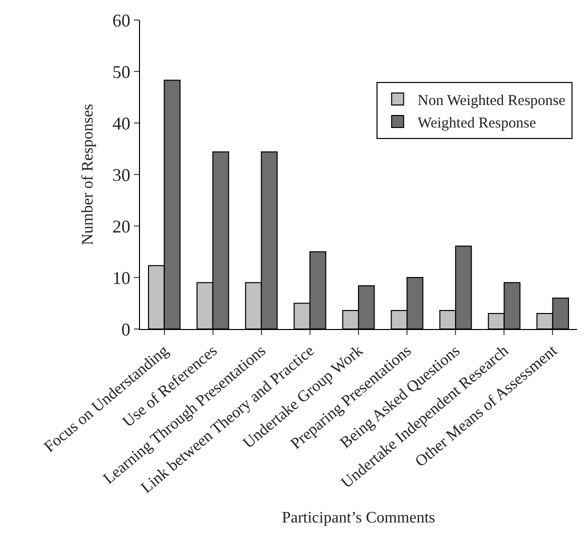  I want to click on y-tick-label: 10, so click(121, 278).